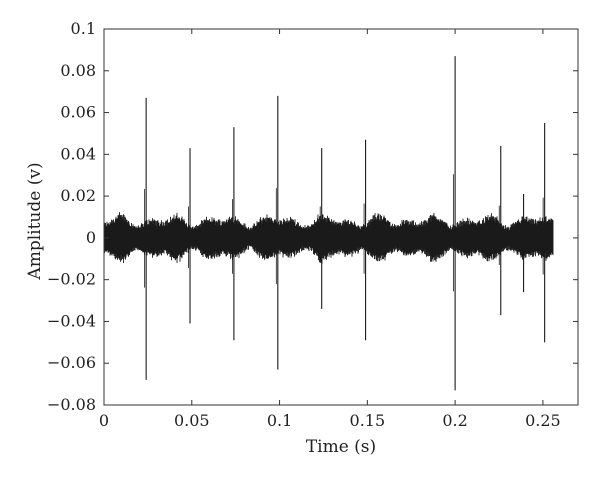  Describe the element at coordinates (71, 404) in the screenshot. I see `y-tick-label: −0.08` at that location.